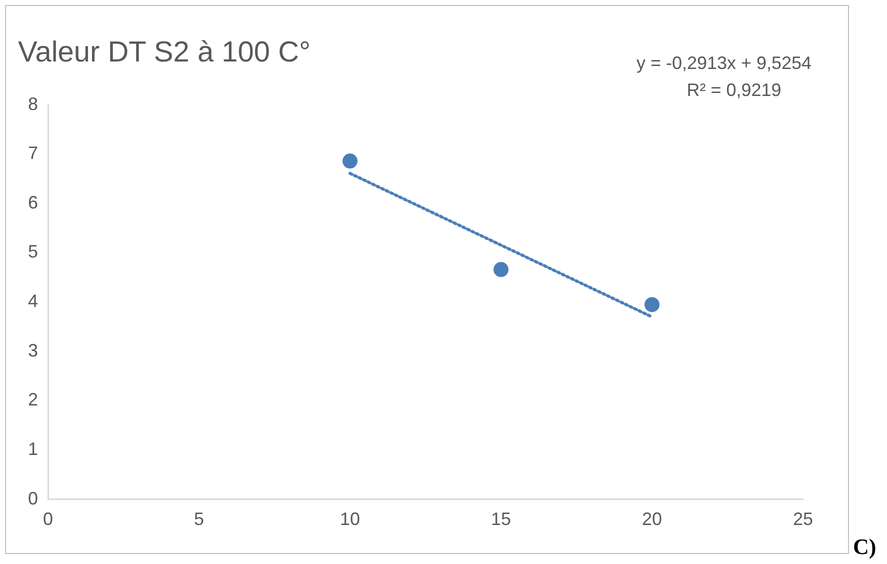 Image resolution: width=887 pixels, height=564 pixels. Describe the element at coordinates (33, 301) in the screenshot. I see `y-tick-label: 4` at that location.